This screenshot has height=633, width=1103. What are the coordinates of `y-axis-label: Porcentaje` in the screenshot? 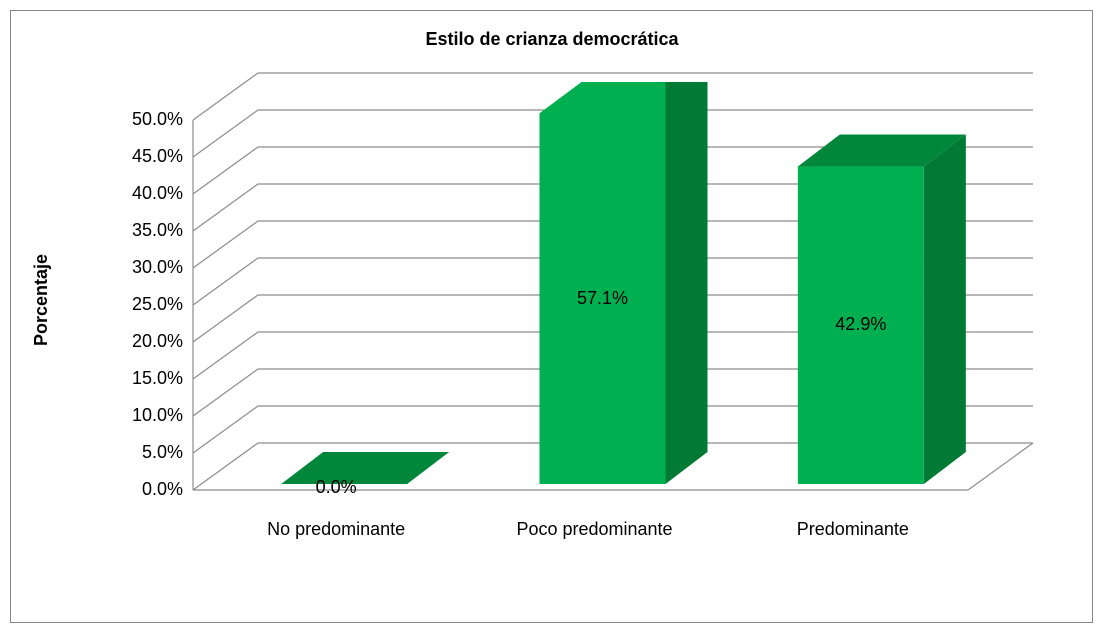 It's located at (41, 300).